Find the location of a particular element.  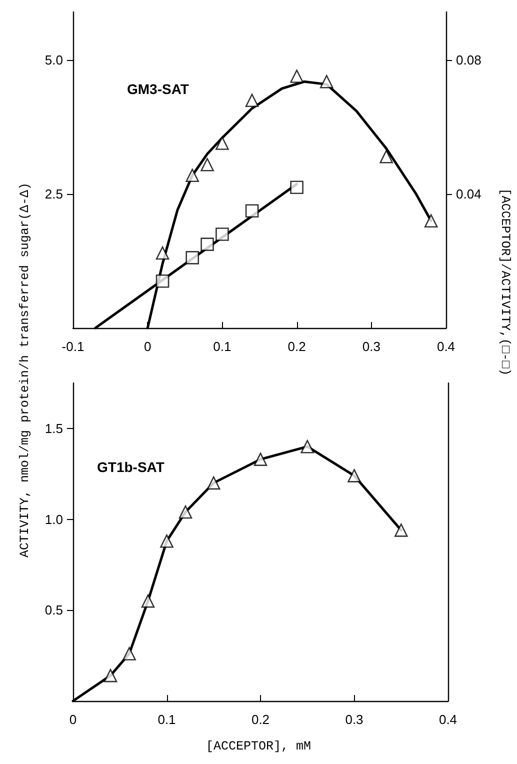

x-tick-label: -0.1 is located at coordinates (73, 346).